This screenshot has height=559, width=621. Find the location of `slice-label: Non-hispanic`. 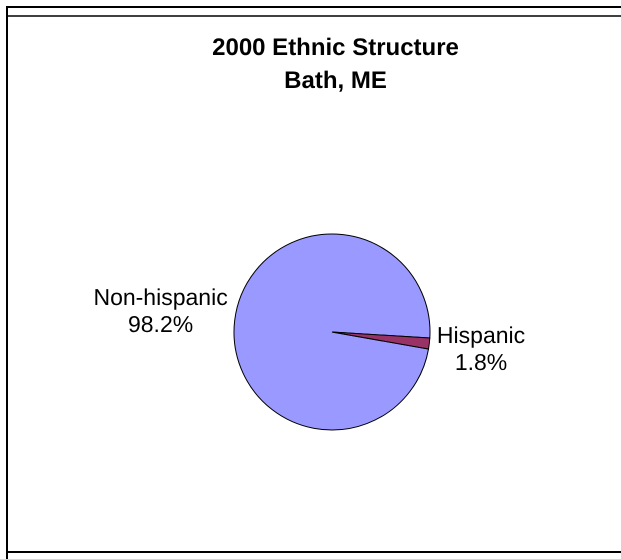

slice-label: Non-hispanic is located at coordinates (160, 297).